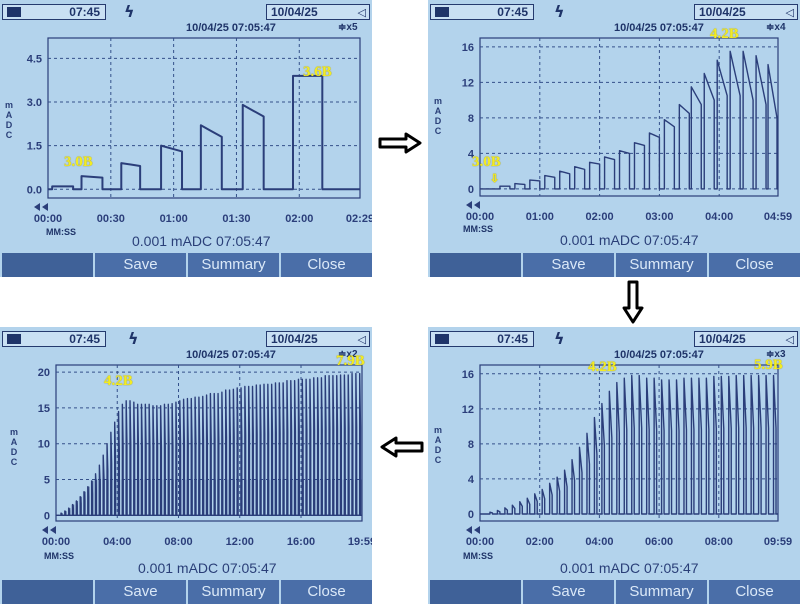  I want to click on y-tick-label: 4, so click(471, 480).